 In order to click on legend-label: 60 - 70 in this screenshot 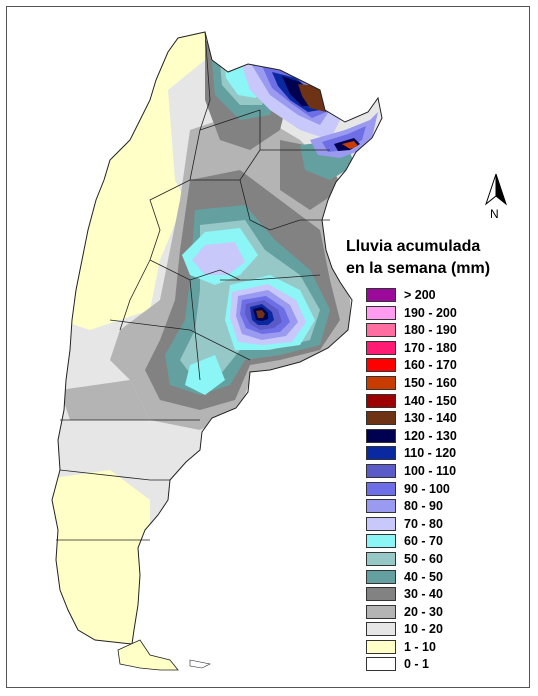, I will do `click(423, 541)`.